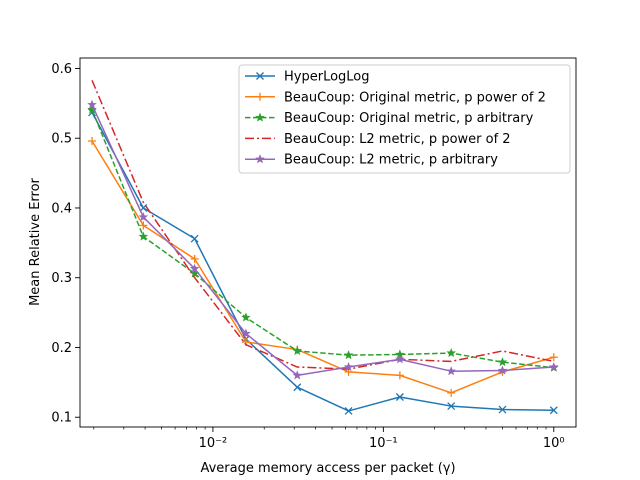  What do you see at coordinates (35, 241) in the screenshot?
I see `y-axis-label: Mean Relative Error` at bounding box center [35, 241].